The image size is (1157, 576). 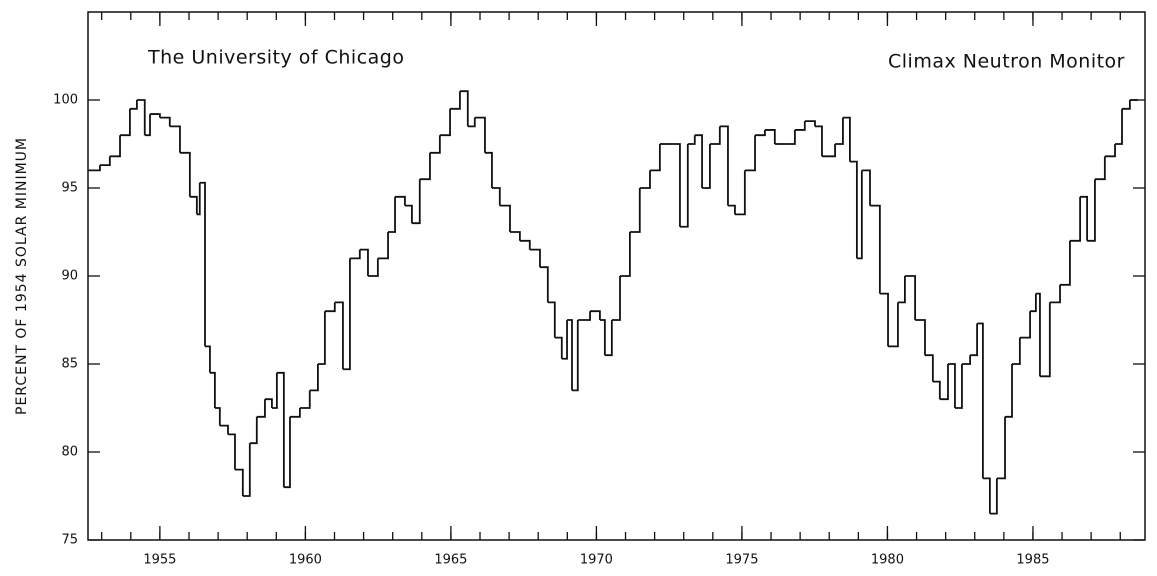 What do you see at coordinates (69, 276) in the screenshot?
I see `y-tick-label: 90` at bounding box center [69, 276].